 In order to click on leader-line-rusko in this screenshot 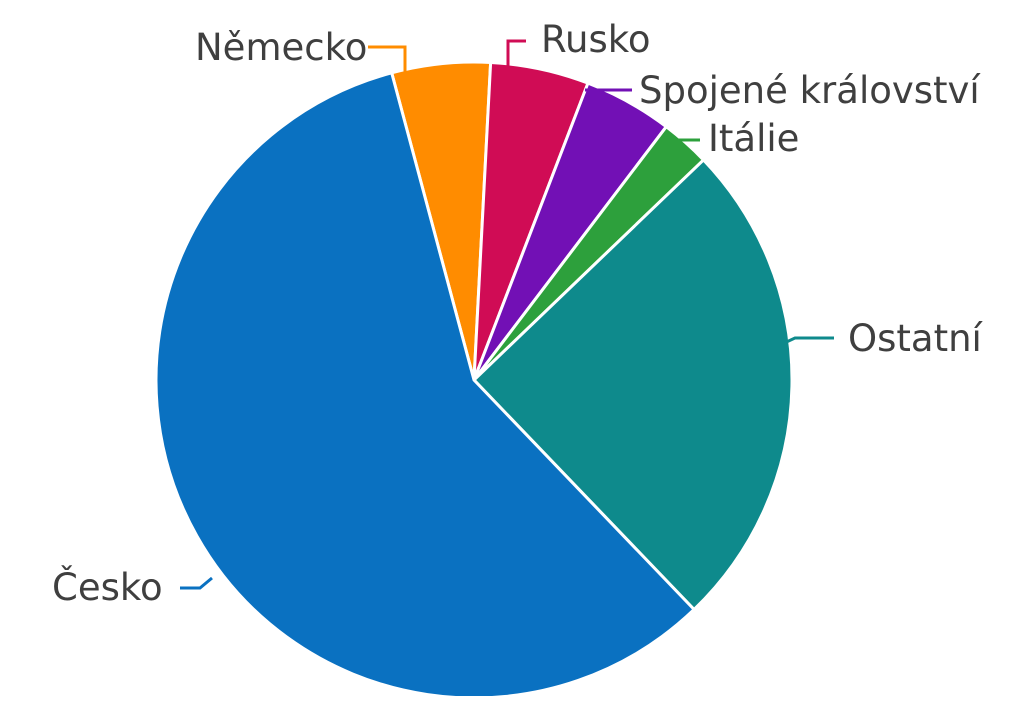, I will do `click(516, 54)`.